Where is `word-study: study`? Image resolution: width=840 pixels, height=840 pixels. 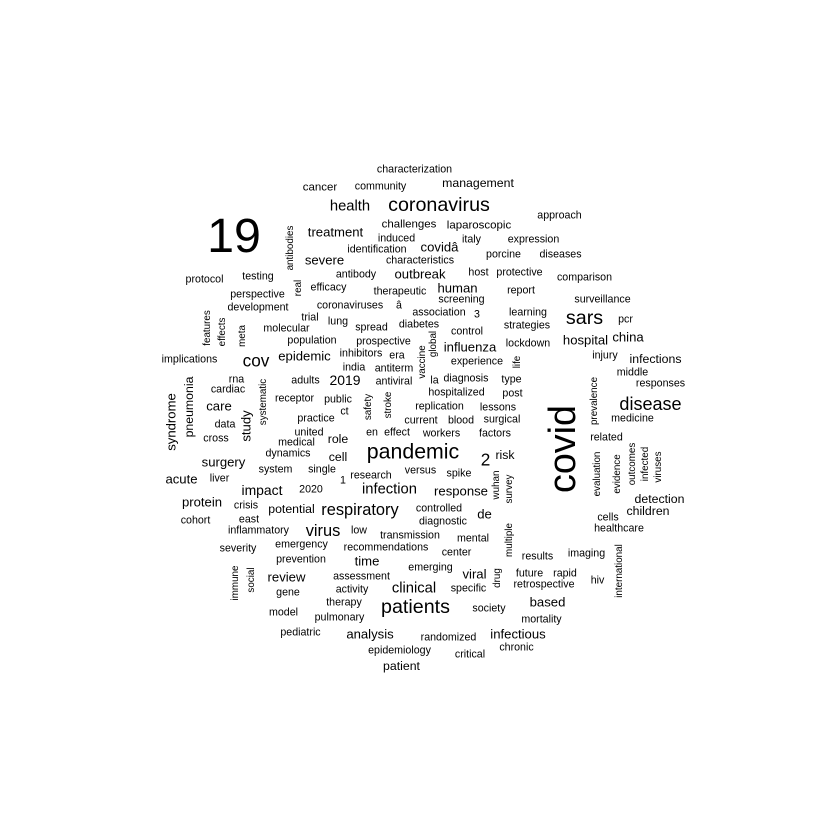 word-study: study is located at coordinates (246, 426).